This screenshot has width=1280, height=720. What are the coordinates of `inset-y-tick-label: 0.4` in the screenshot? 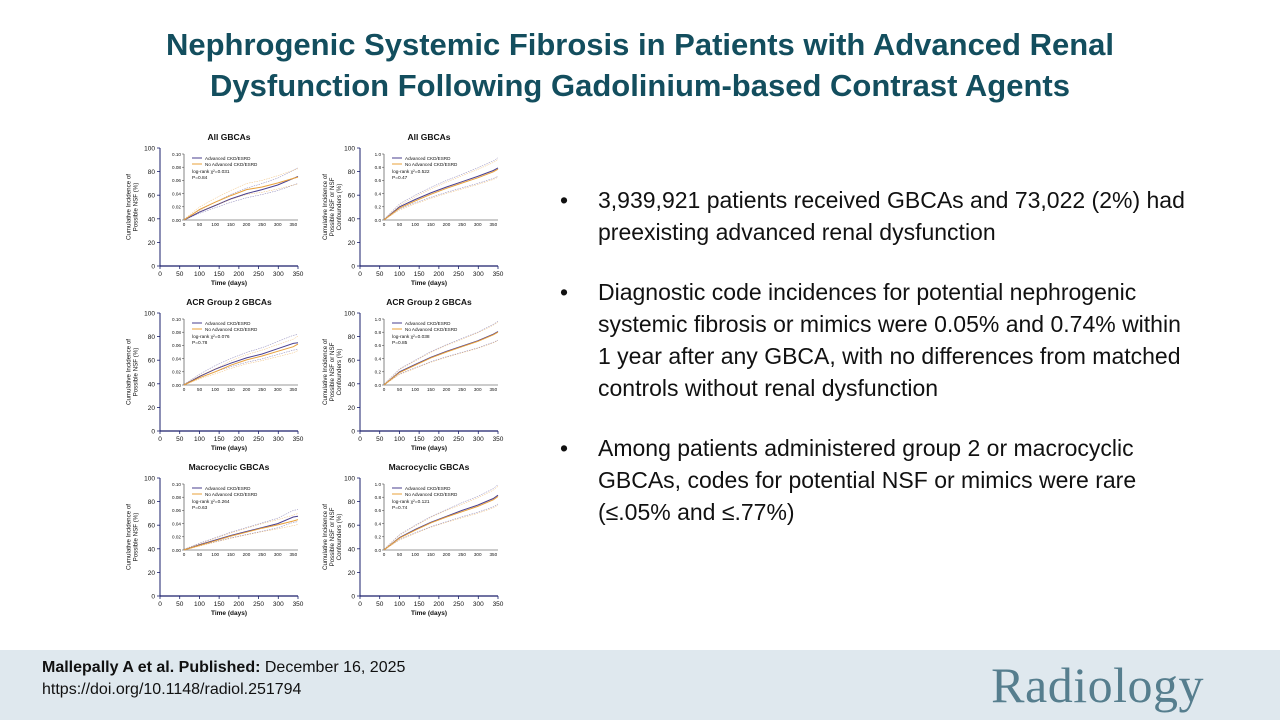 It's located at (378, 358).